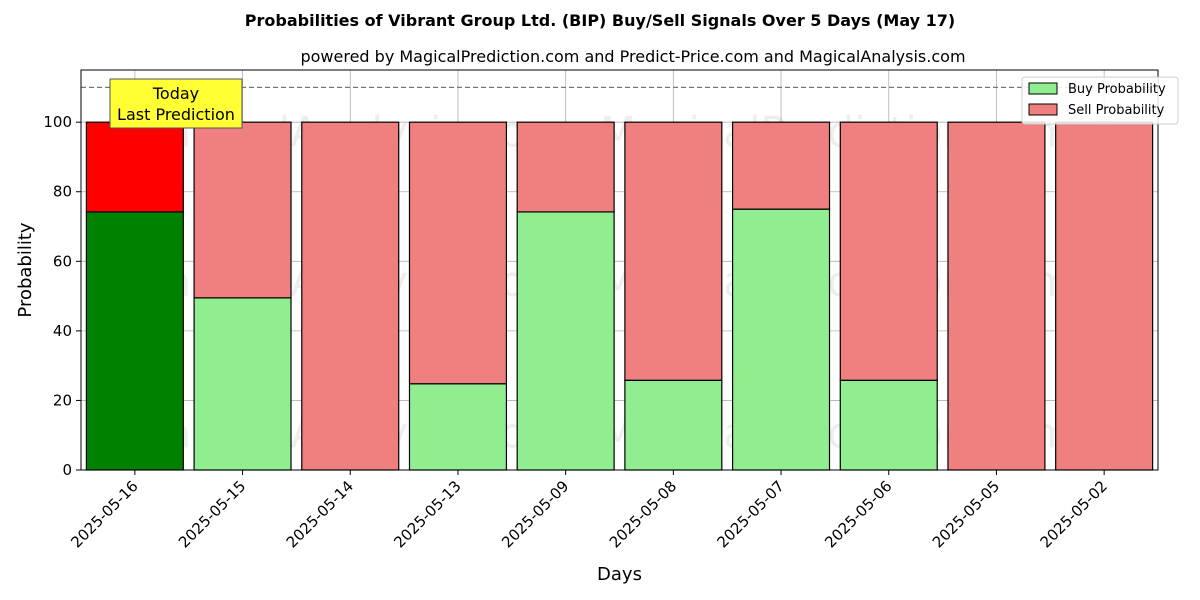 Image resolution: width=1200 pixels, height=600 pixels. I want to click on y-axis-label: Probability, so click(25, 269).